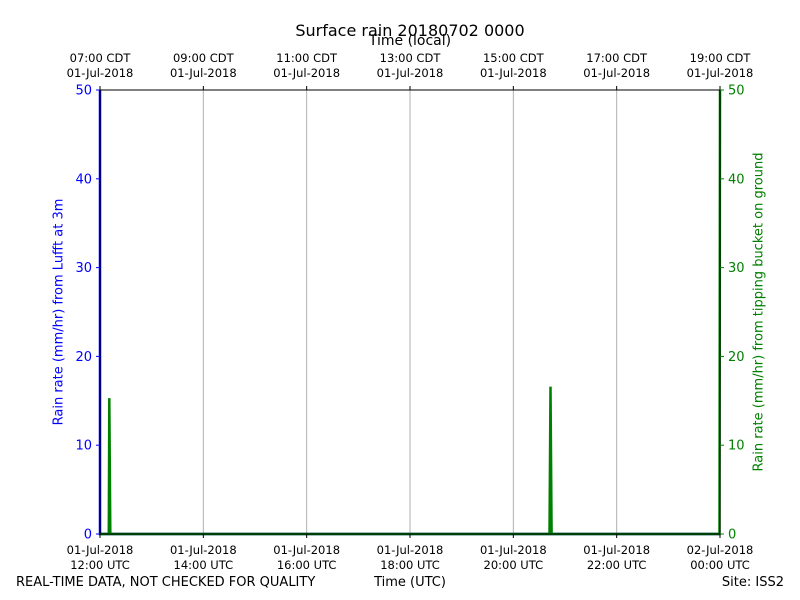 Image resolution: width=800 pixels, height=600 pixels. What do you see at coordinates (617, 58) in the screenshot?
I see `top-x-tick-time: 17:00 CDT` at bounding box center [617, 58].